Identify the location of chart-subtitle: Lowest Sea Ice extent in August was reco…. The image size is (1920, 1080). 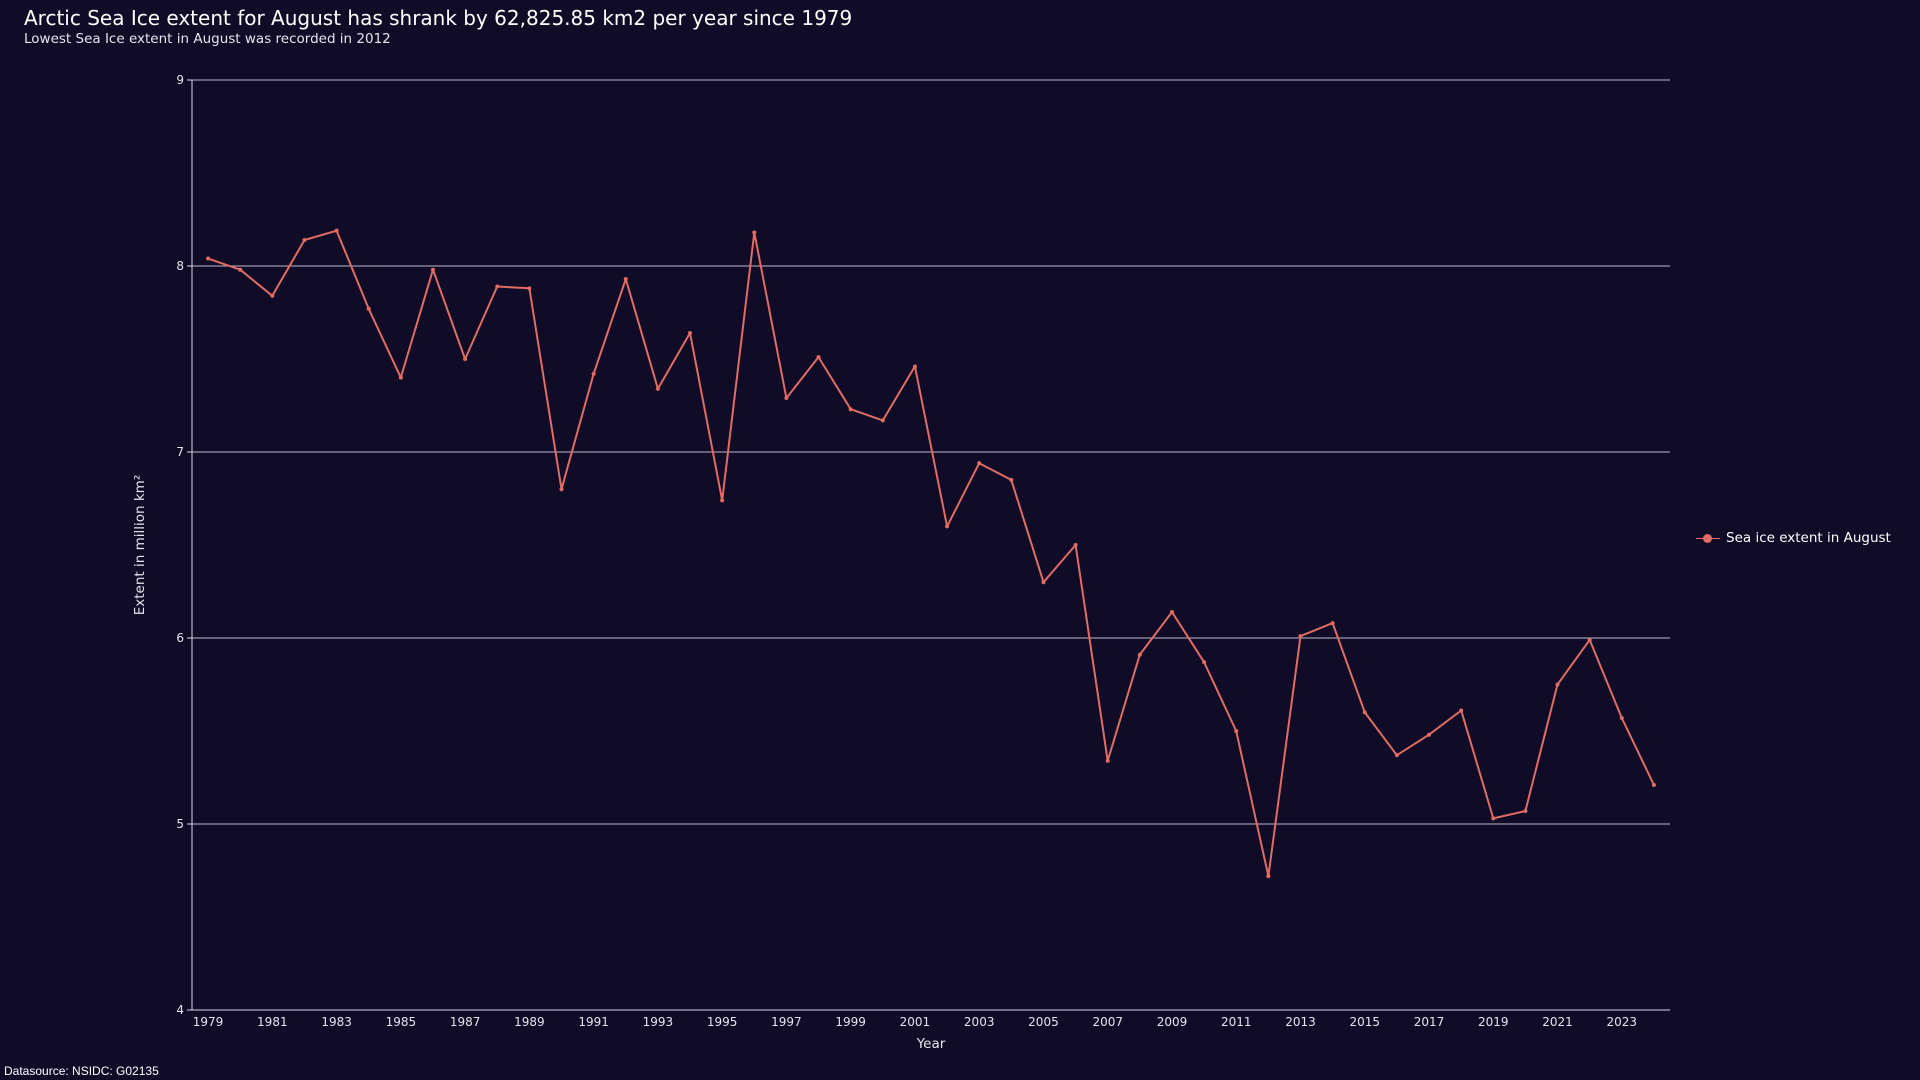
(207, 39).